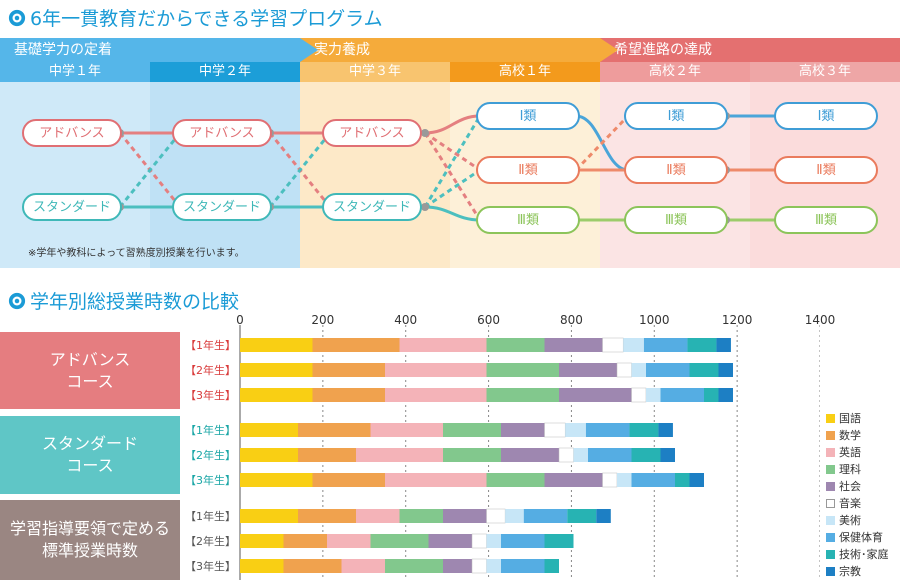 The height and width of the screenshot is (580, 900). I want to click on x-tick-label: 1400, so click(820, 320).